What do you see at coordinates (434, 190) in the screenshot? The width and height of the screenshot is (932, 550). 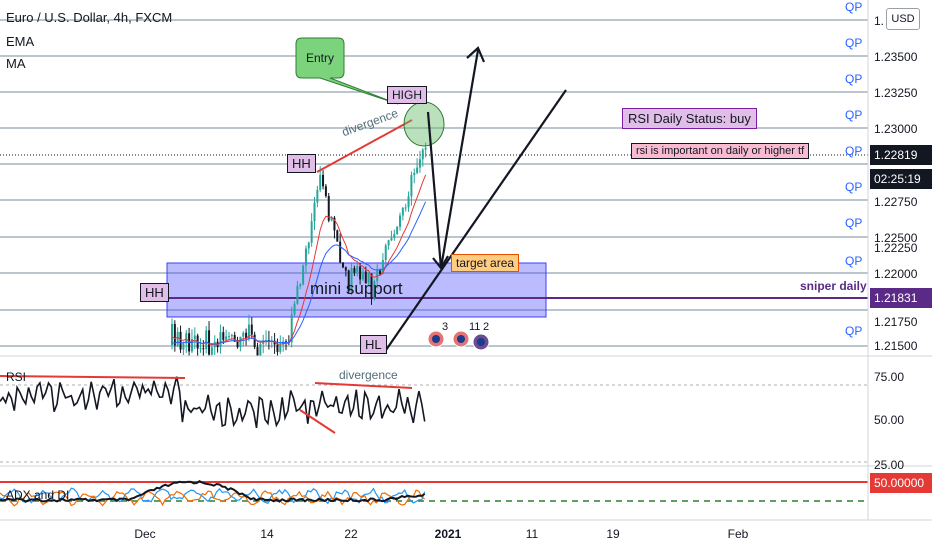 I see `target-arrow` at bounding box center [434, 190].